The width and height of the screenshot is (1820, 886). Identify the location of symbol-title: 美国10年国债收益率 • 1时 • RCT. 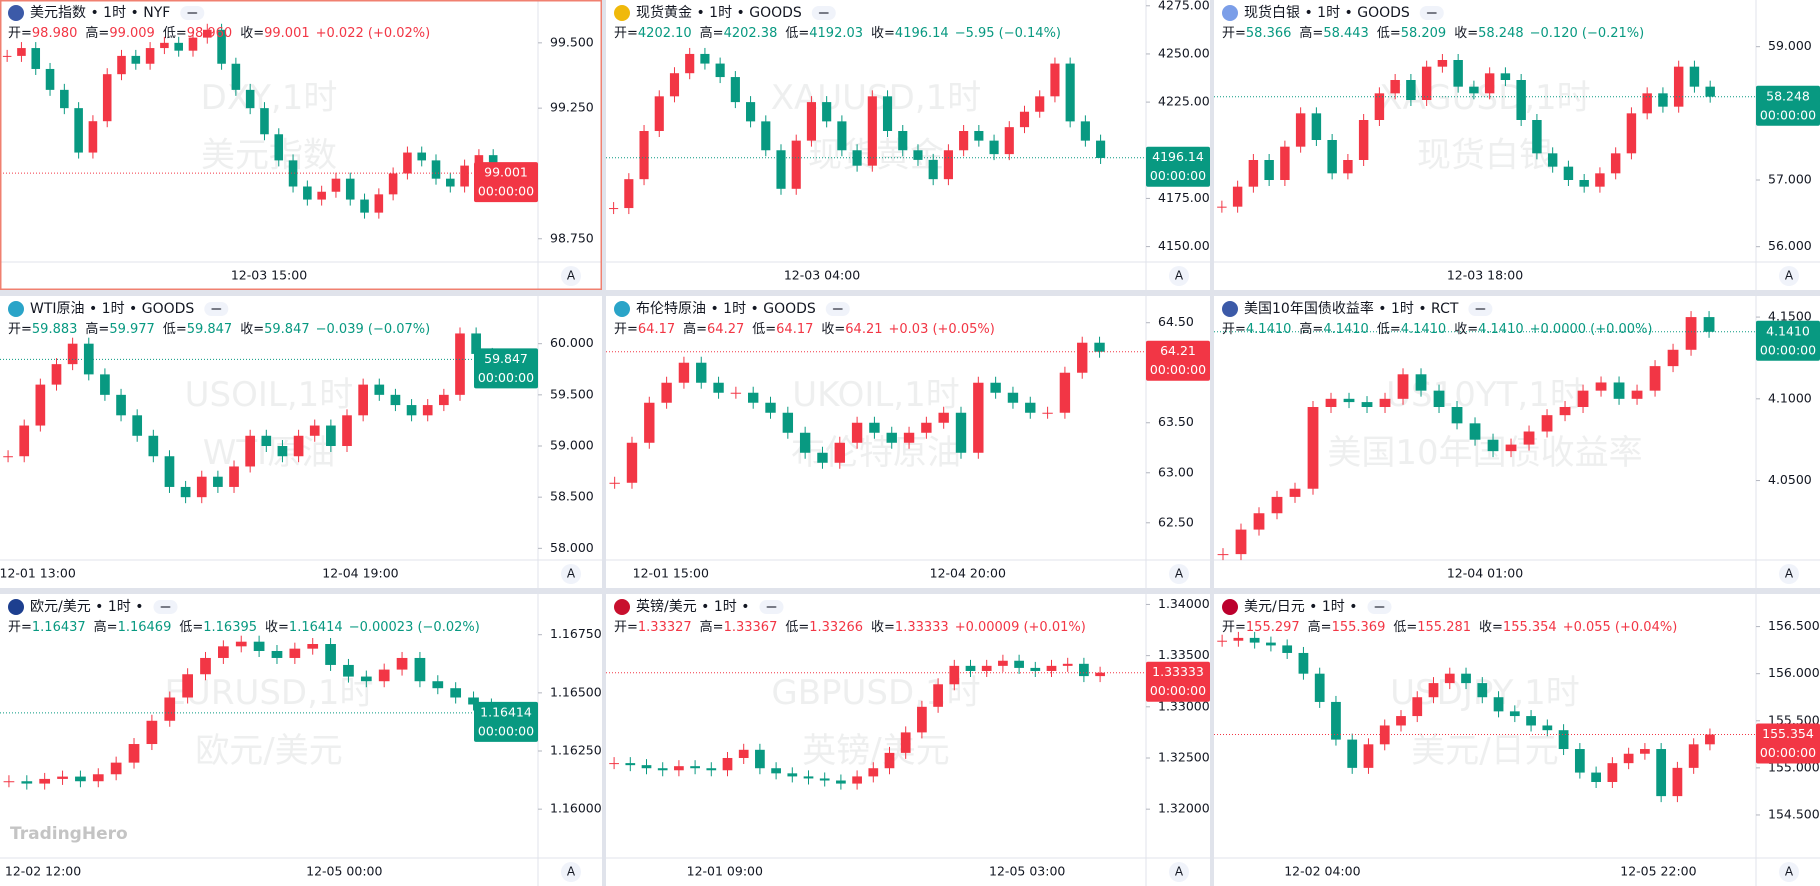
(1351, 308).